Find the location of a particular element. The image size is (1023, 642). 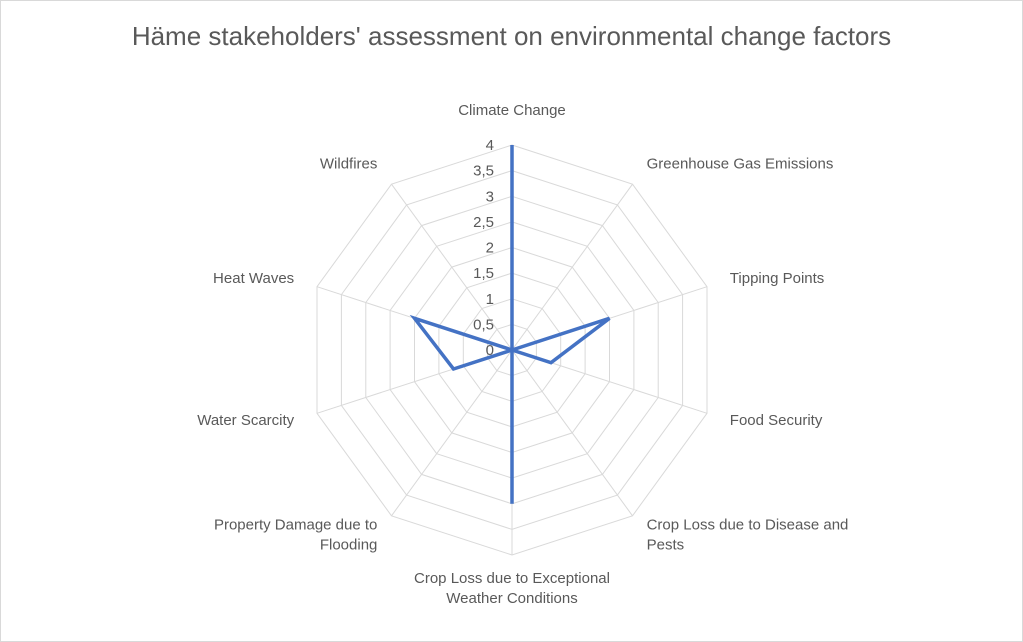

category-label: Food Security is located at coordinates (776, 420).